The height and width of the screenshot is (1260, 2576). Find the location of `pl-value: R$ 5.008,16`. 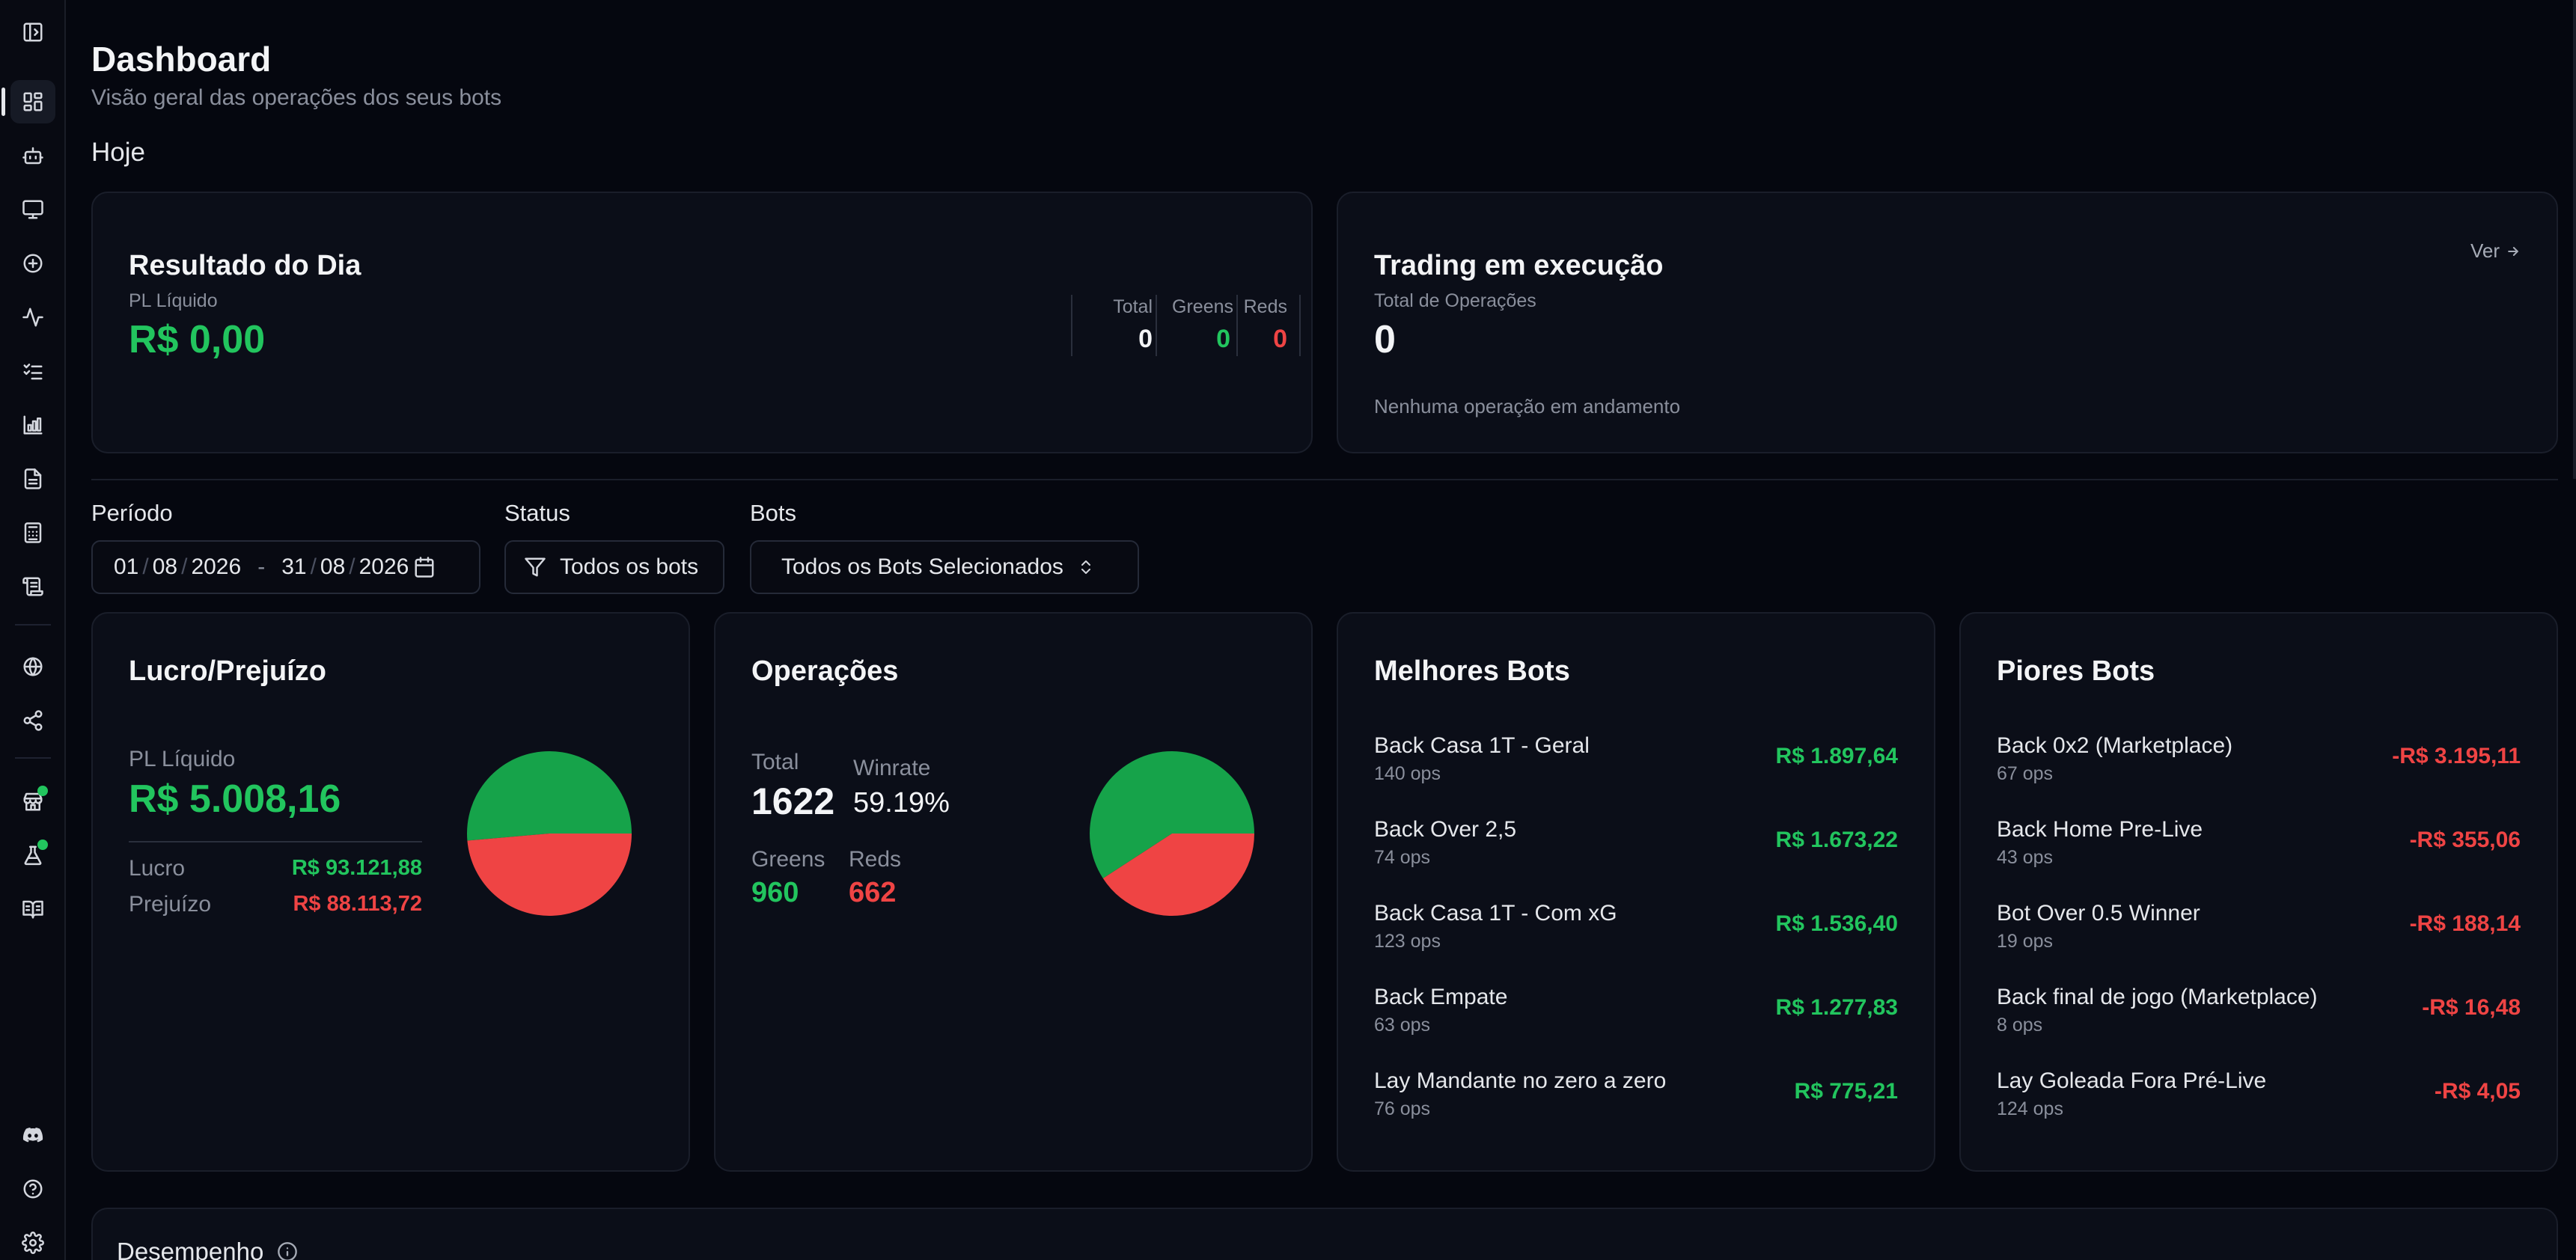

pl-value: R$ 5.008,16 is located at coordinates (235, 799).